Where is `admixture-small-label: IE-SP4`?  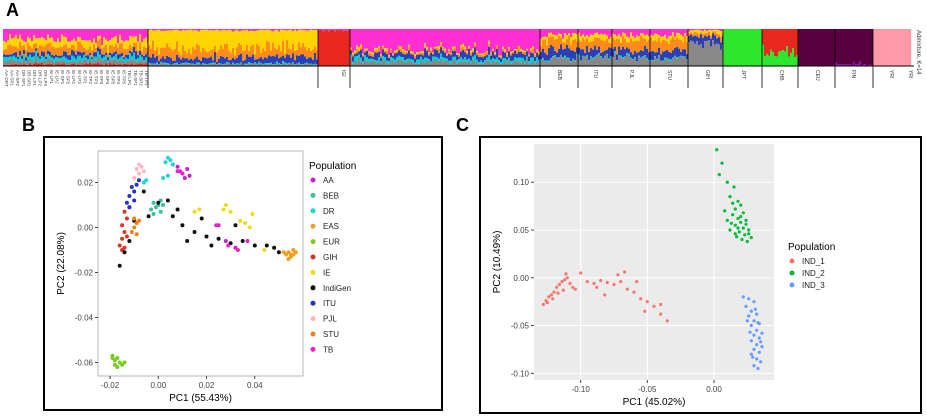 admixture-small-label: IE-SP4 is located at coordinates (107, 77).